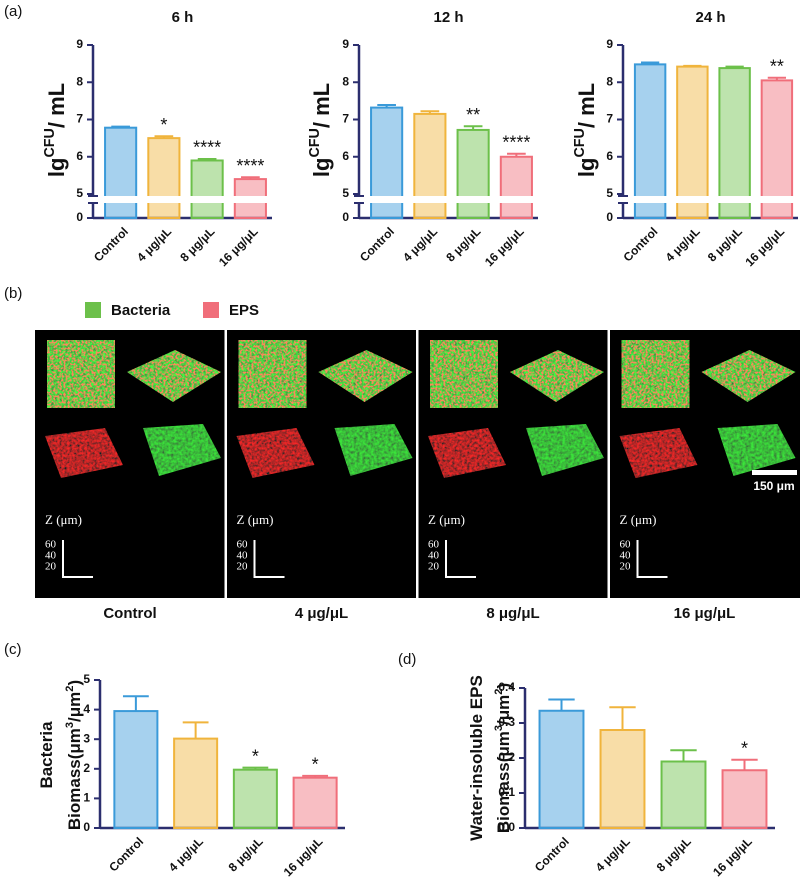 The height and width of the screenshot is (891, 800). What do you see at coordinates (321, 613) in the screenshot?
I see `group-label: 4 μg/μL` at bounding box center [321, 613].